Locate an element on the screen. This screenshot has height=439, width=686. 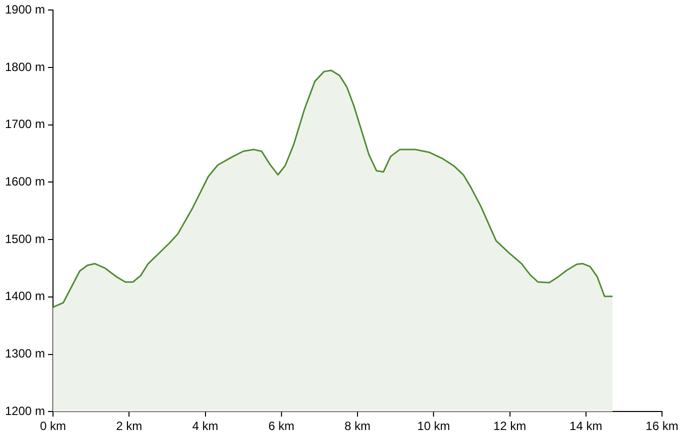
x-tick-label: 8 km is located at coordinates (357, 426).